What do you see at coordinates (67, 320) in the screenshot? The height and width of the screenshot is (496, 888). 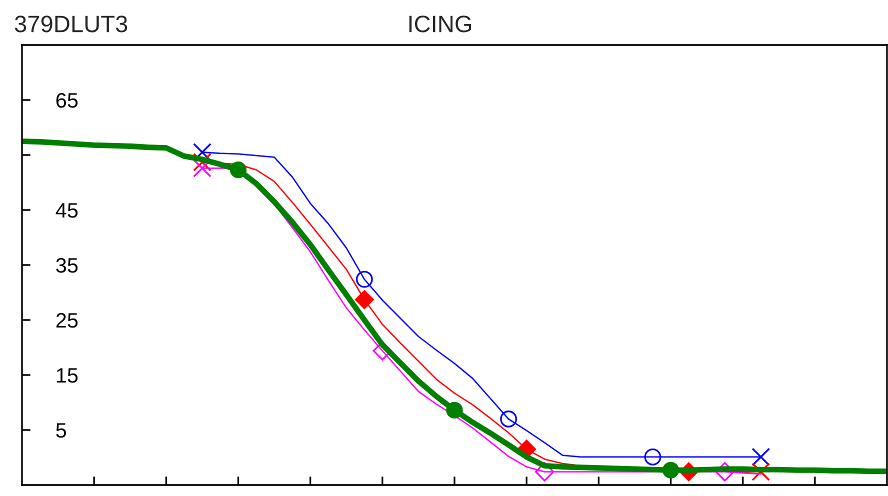 I see `y-tick-label: 25` at bounding box center [67, 320].